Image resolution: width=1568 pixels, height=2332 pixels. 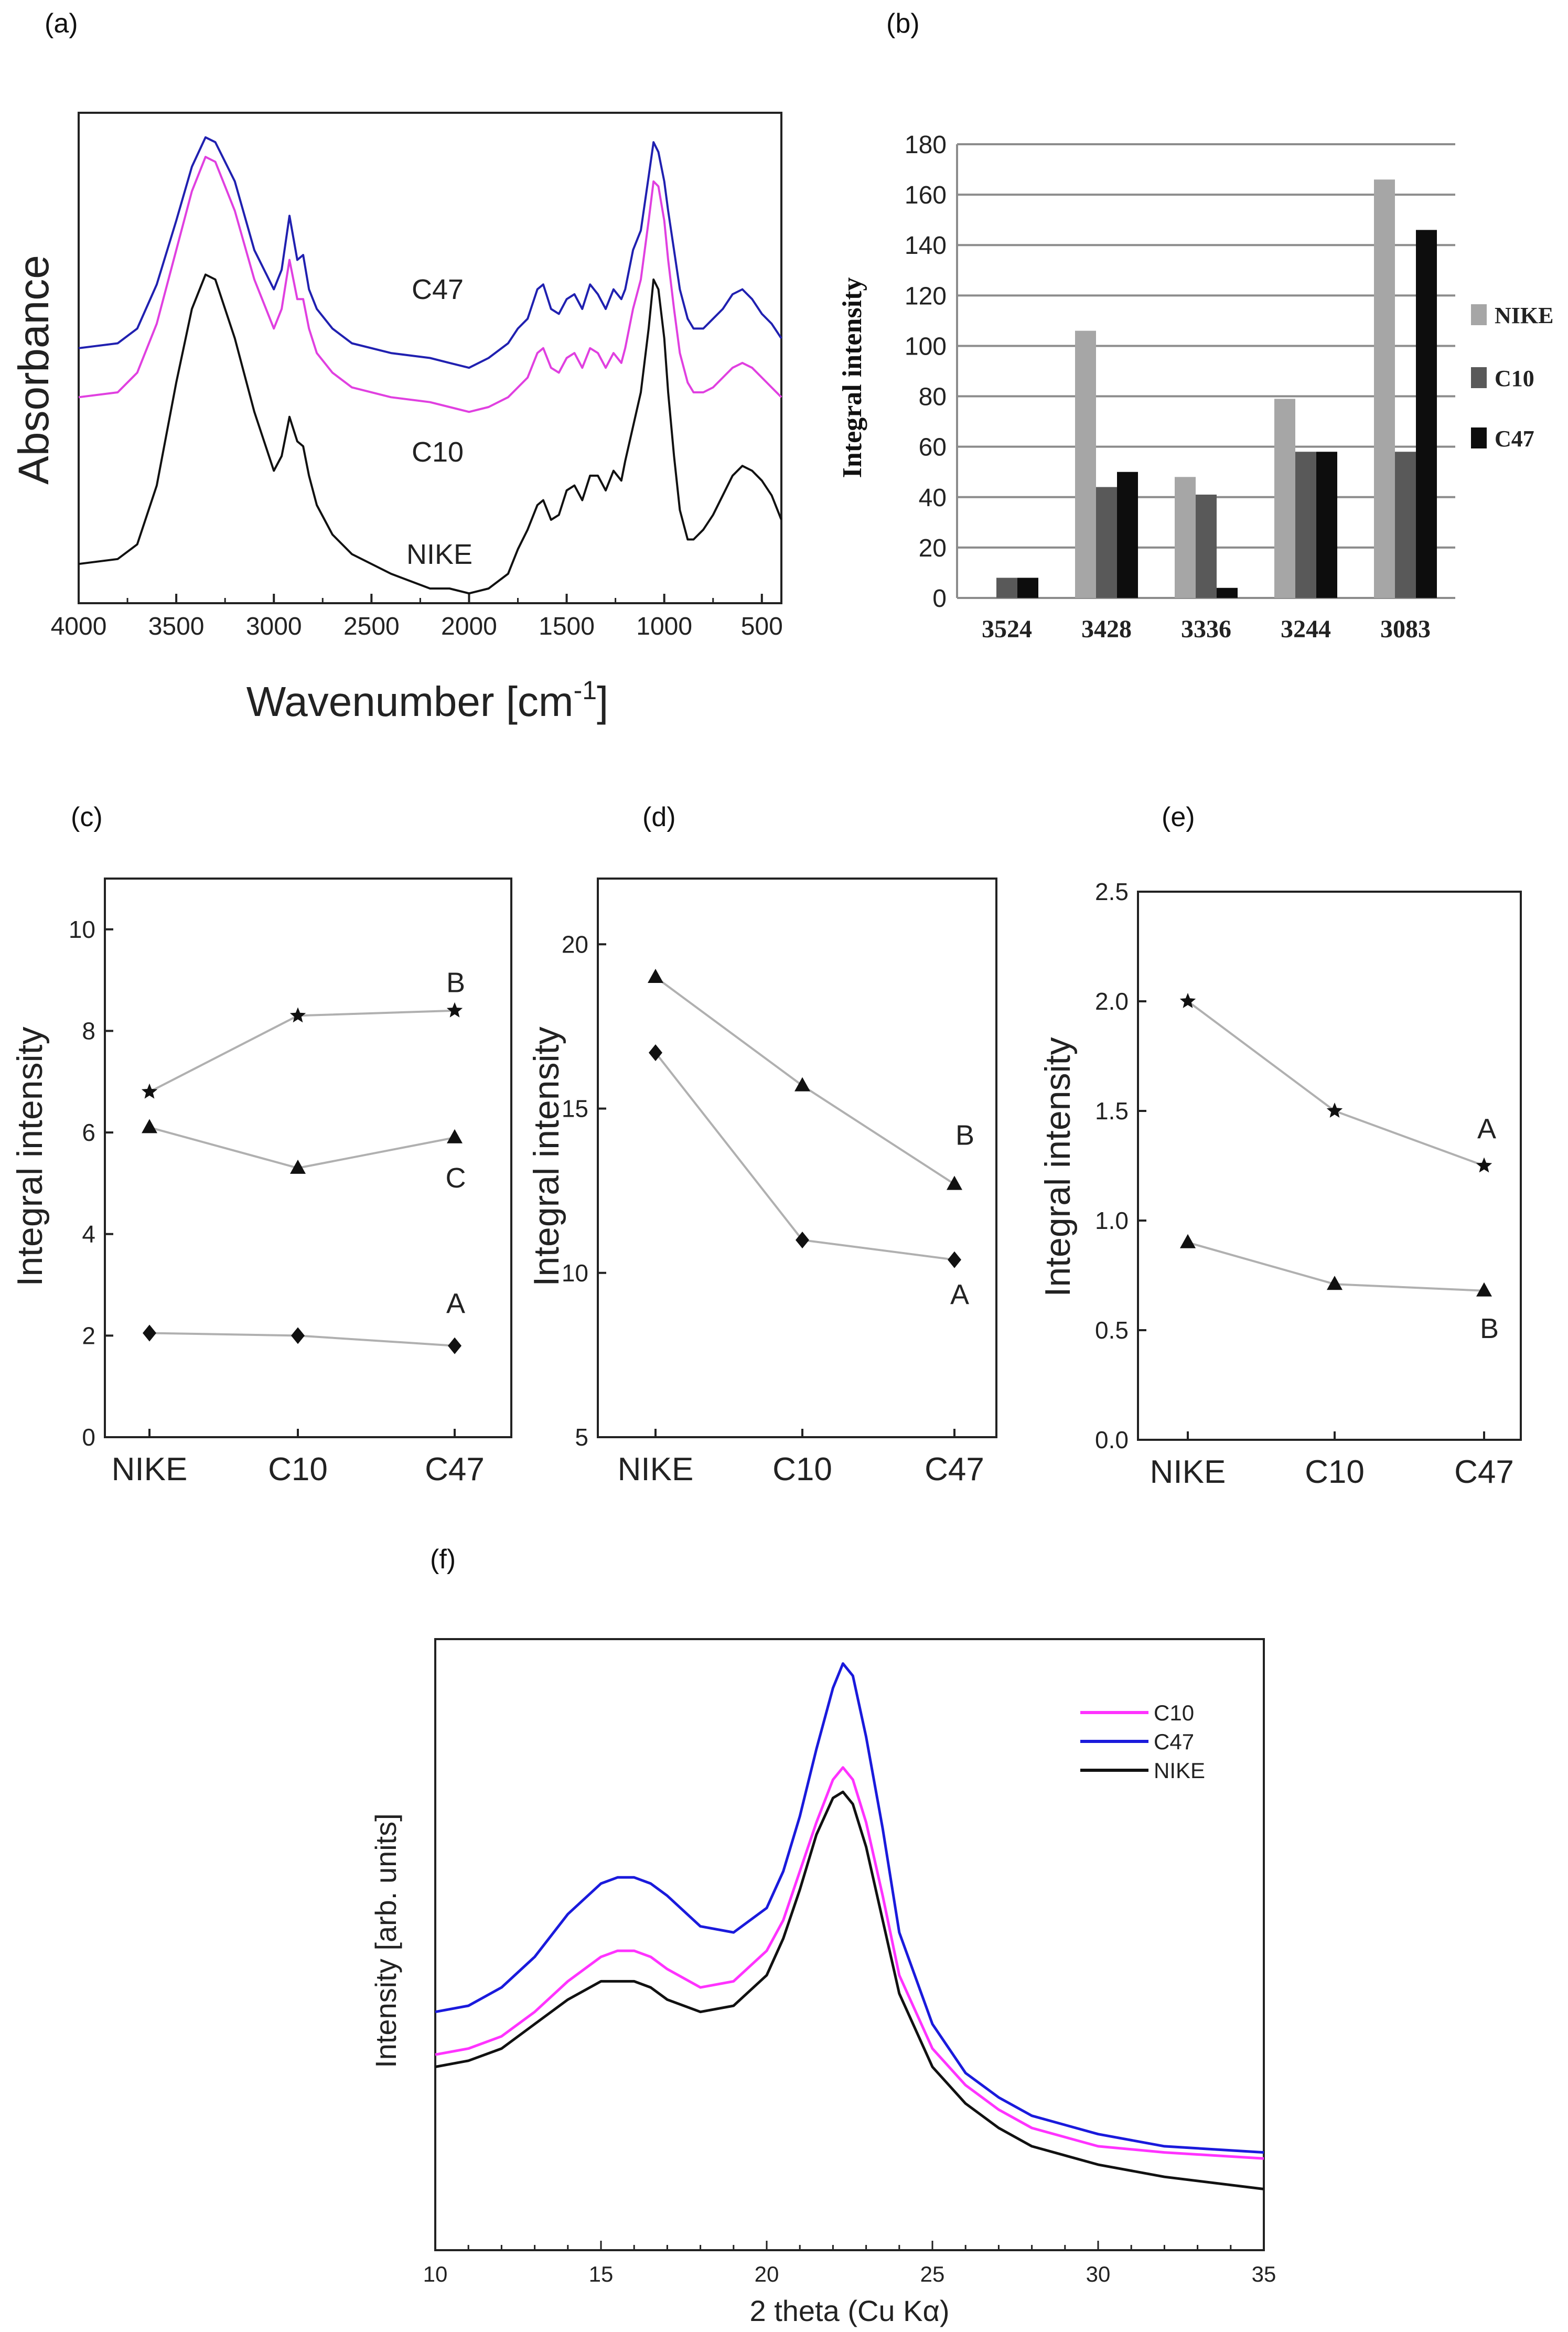 I want to click on chart-d-y-tick-label: 15, so click(x=575, y=1108).